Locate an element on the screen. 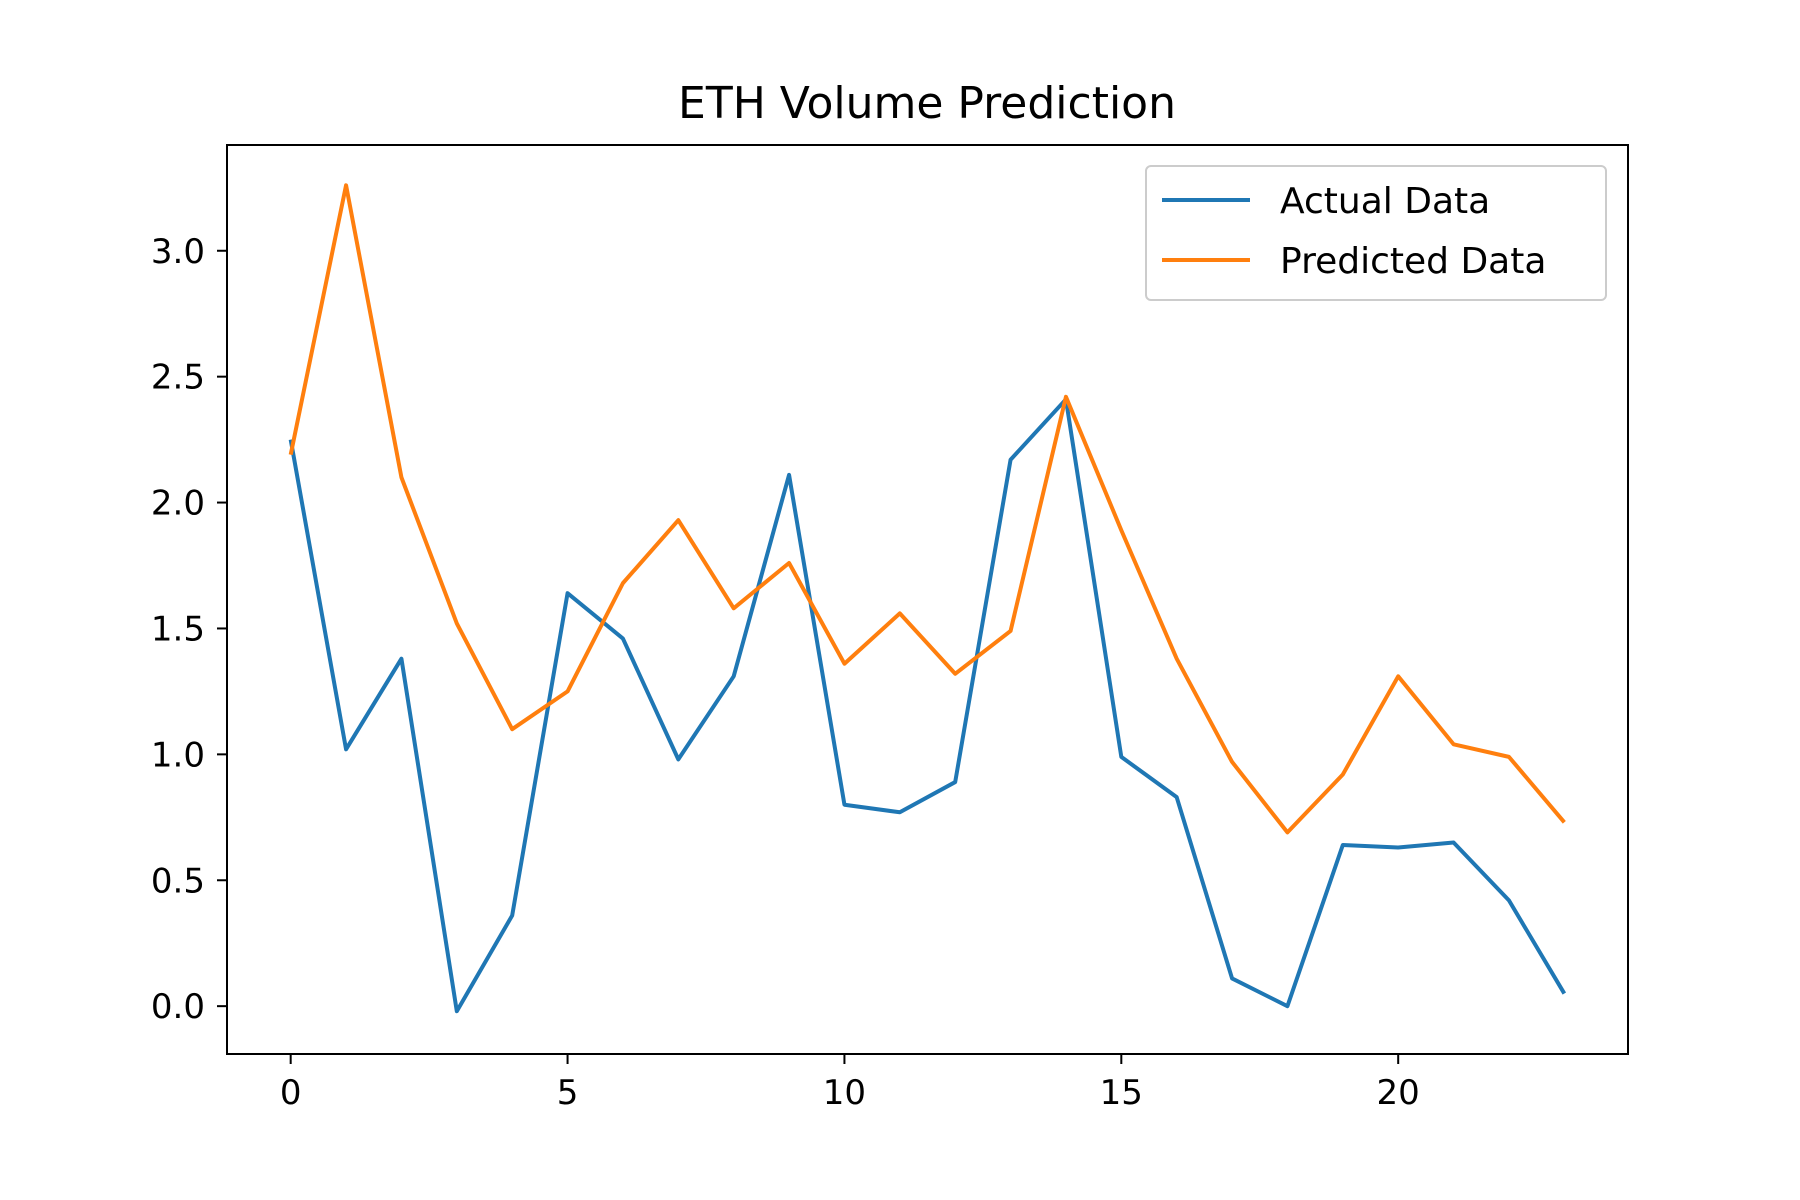 The width and height of the screenshot is (1800, 1200). chart-title: ETH Volume Prediction is located at coordinates (927, 103).